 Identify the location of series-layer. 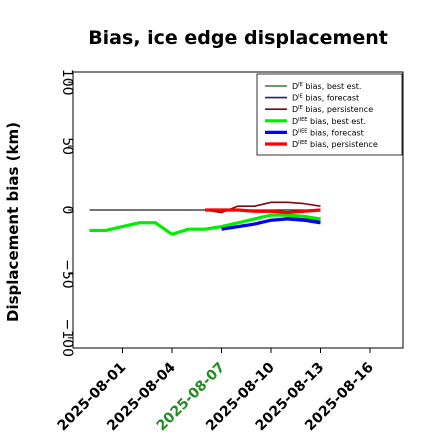
(205, 218).